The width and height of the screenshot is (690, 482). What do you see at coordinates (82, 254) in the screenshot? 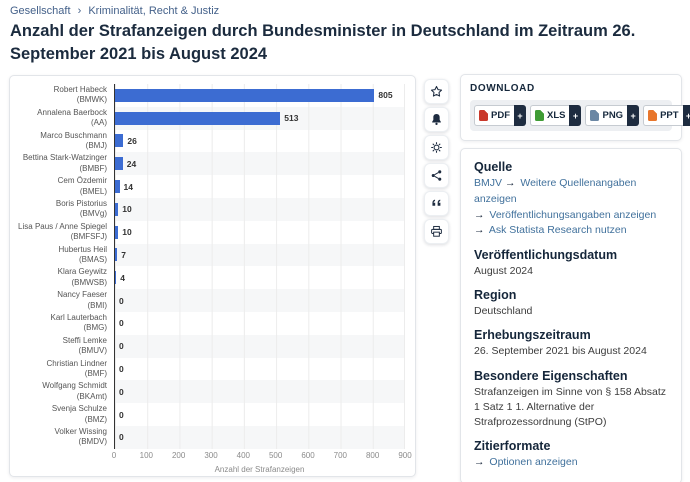
I see `category-label: Hubertus Heil (BMAS)` at bounding box center [82, 254].